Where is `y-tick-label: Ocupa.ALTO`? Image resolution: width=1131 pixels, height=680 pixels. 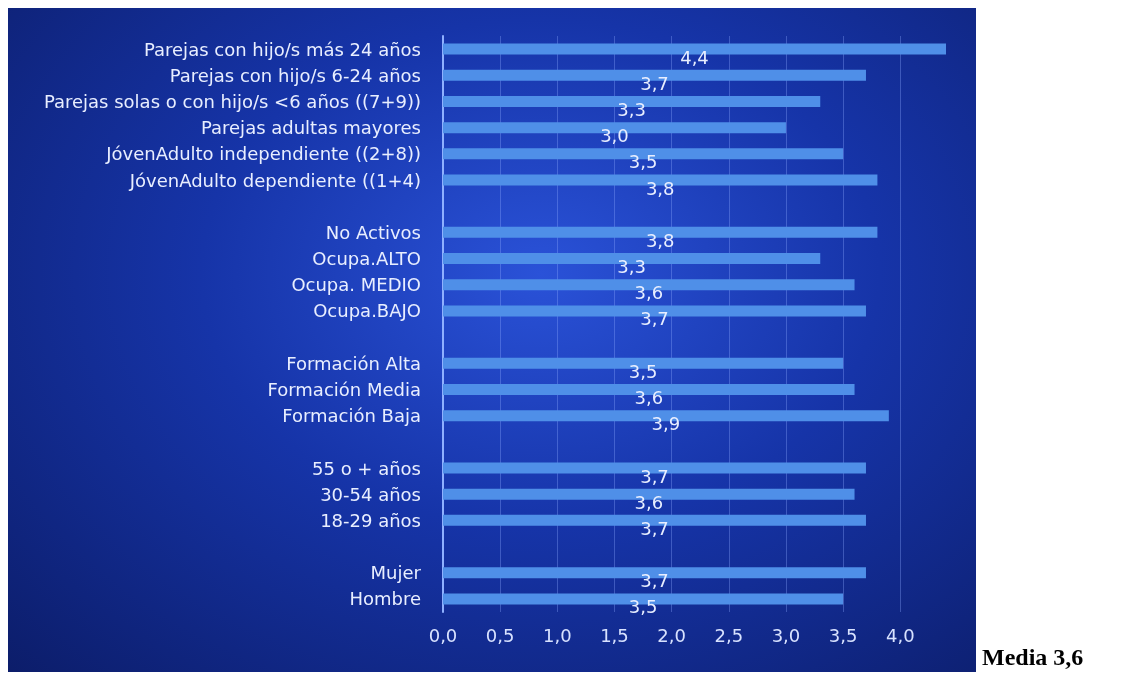 y-tick-label: Ocupa.ALTO is located at coordinates (366, 259).